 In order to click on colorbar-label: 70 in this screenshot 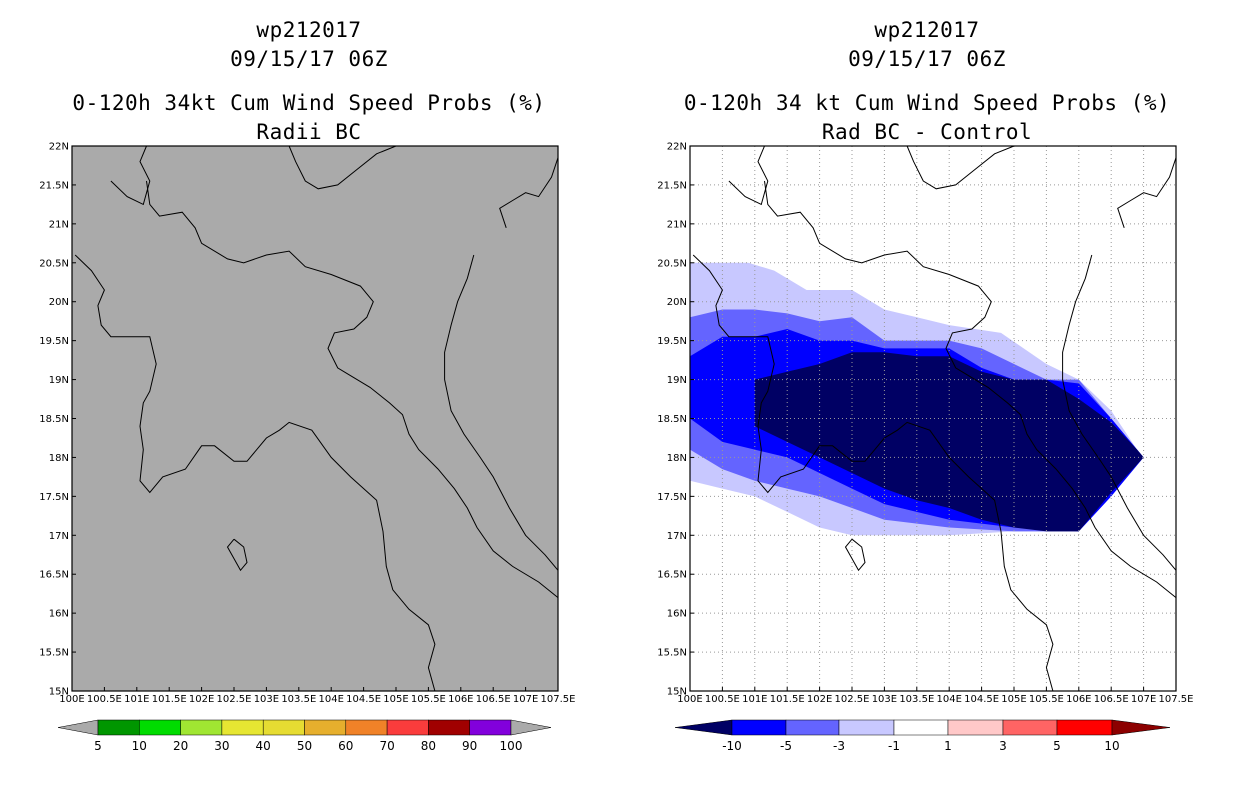, I will do `click(386, 746)`.